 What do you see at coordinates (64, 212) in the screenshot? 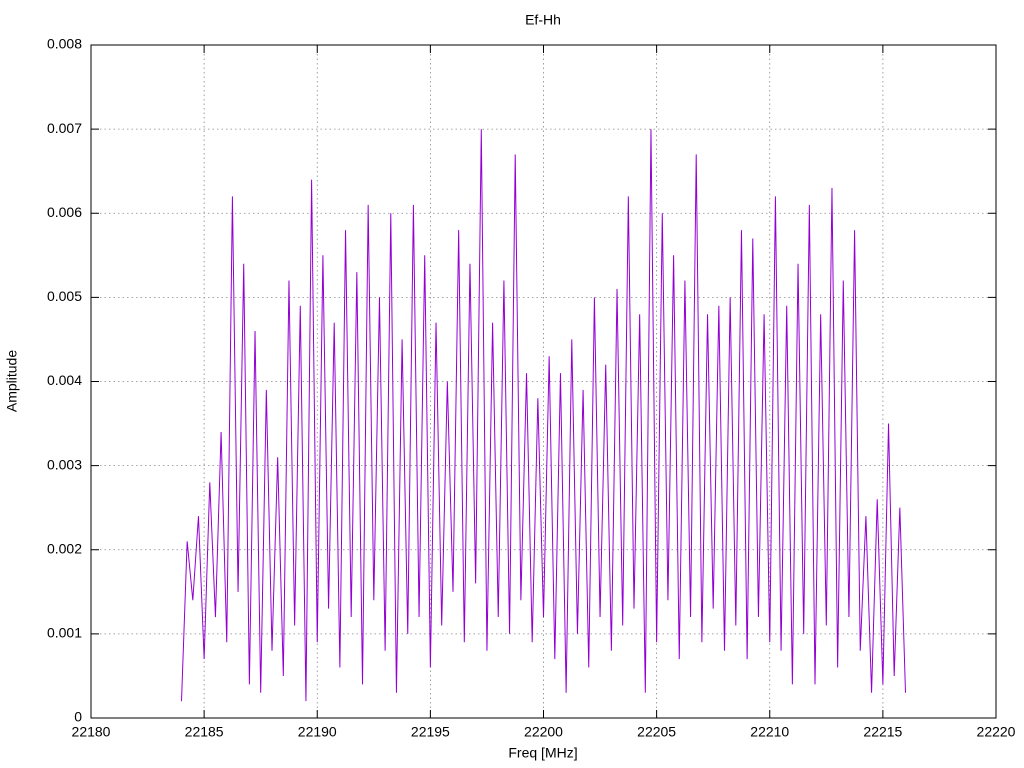
I see `y-tick-label: 0.006` at bounding box center [64, 212].